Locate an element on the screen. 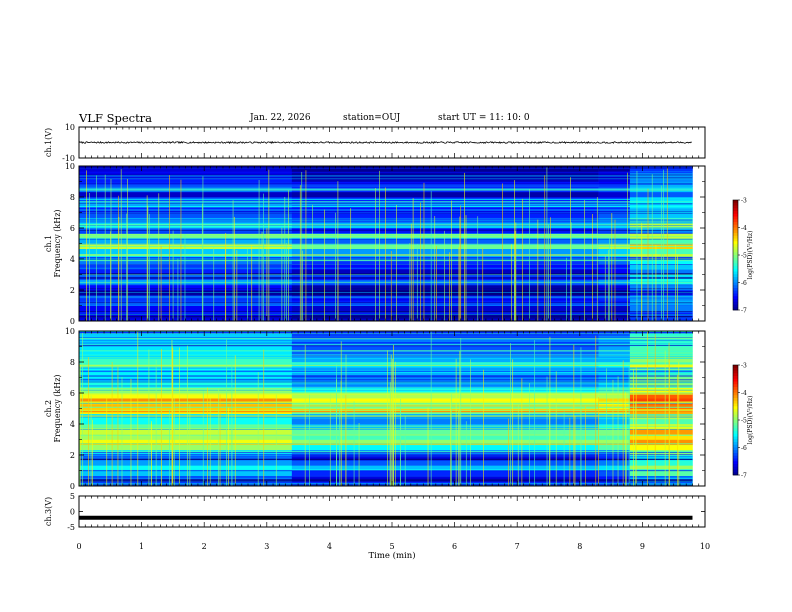 The image size is (792, 612). x-tick-label: 2 is located at coordinates (204, 546).